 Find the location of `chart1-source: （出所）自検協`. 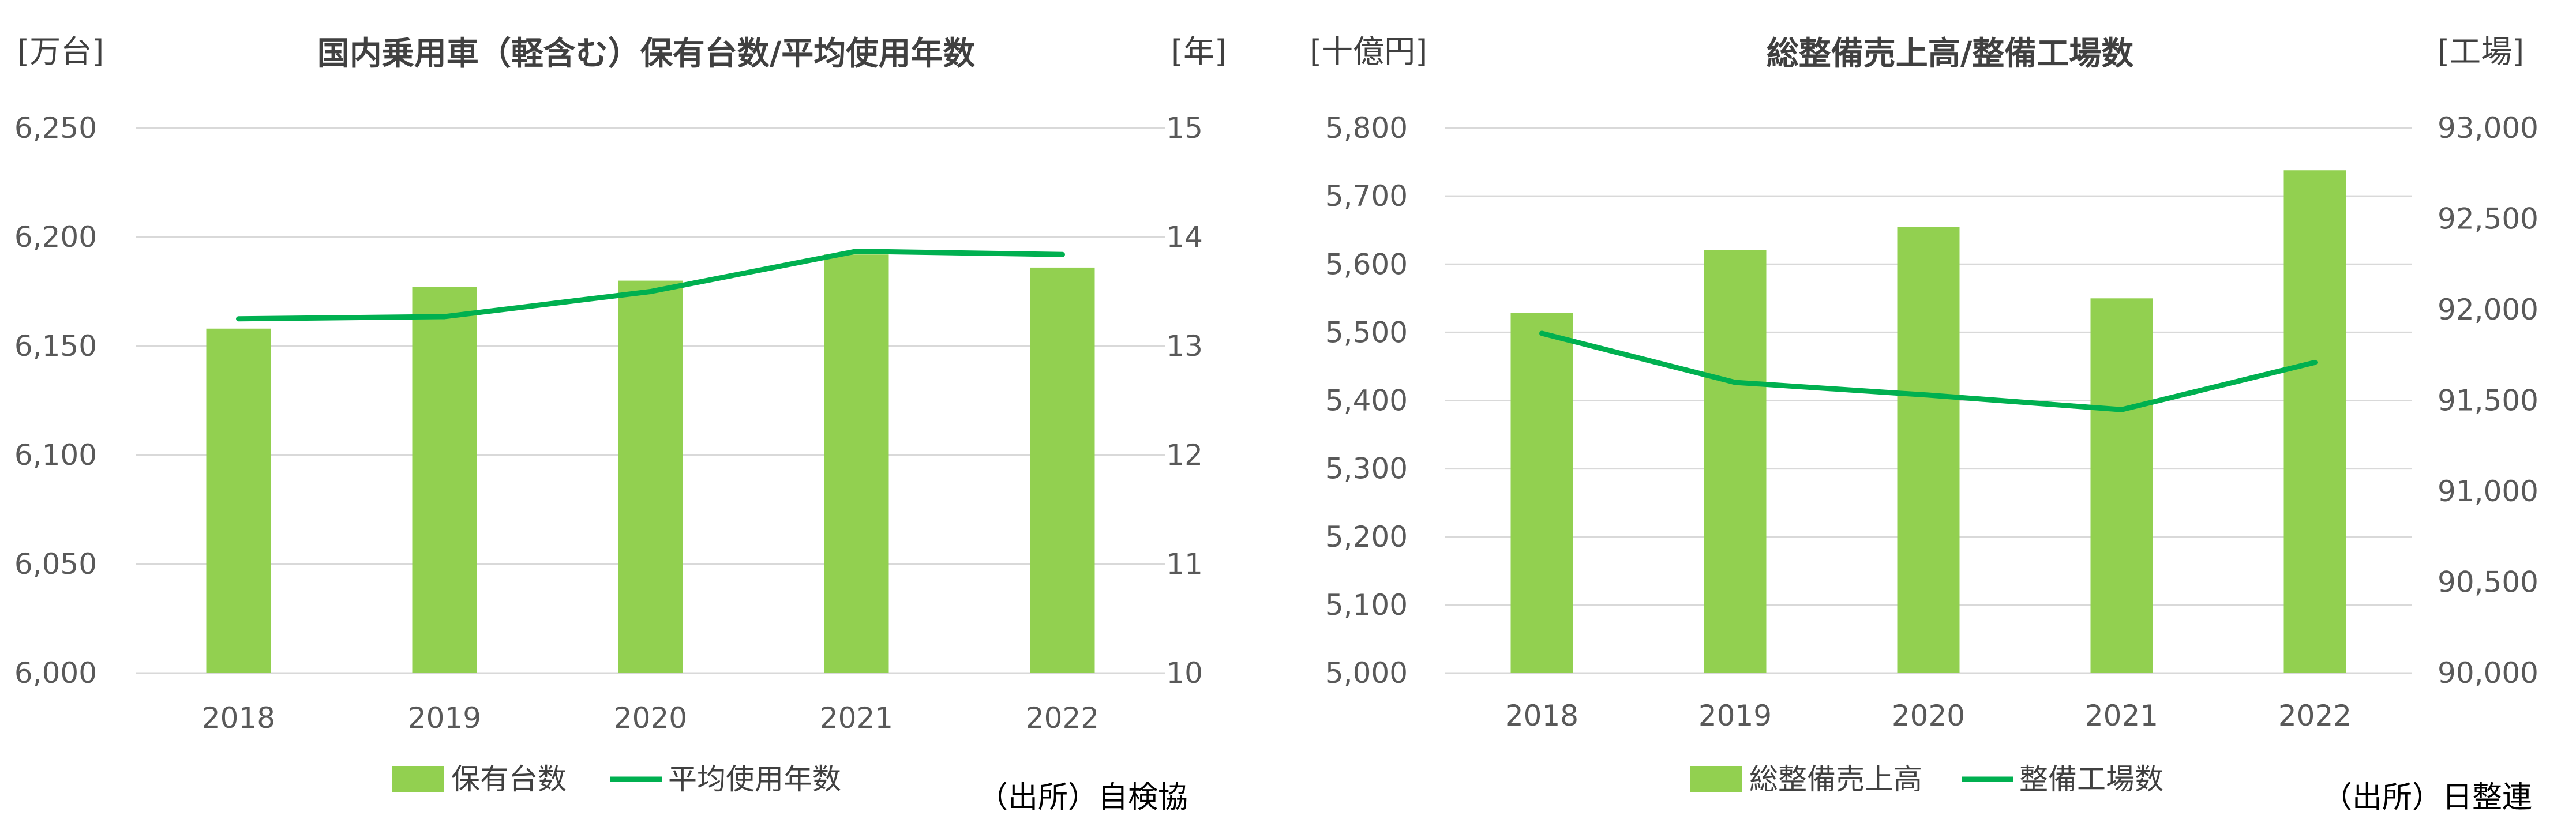

chart1-source: （出所）自検協 is located at coordinates (1083, 797).